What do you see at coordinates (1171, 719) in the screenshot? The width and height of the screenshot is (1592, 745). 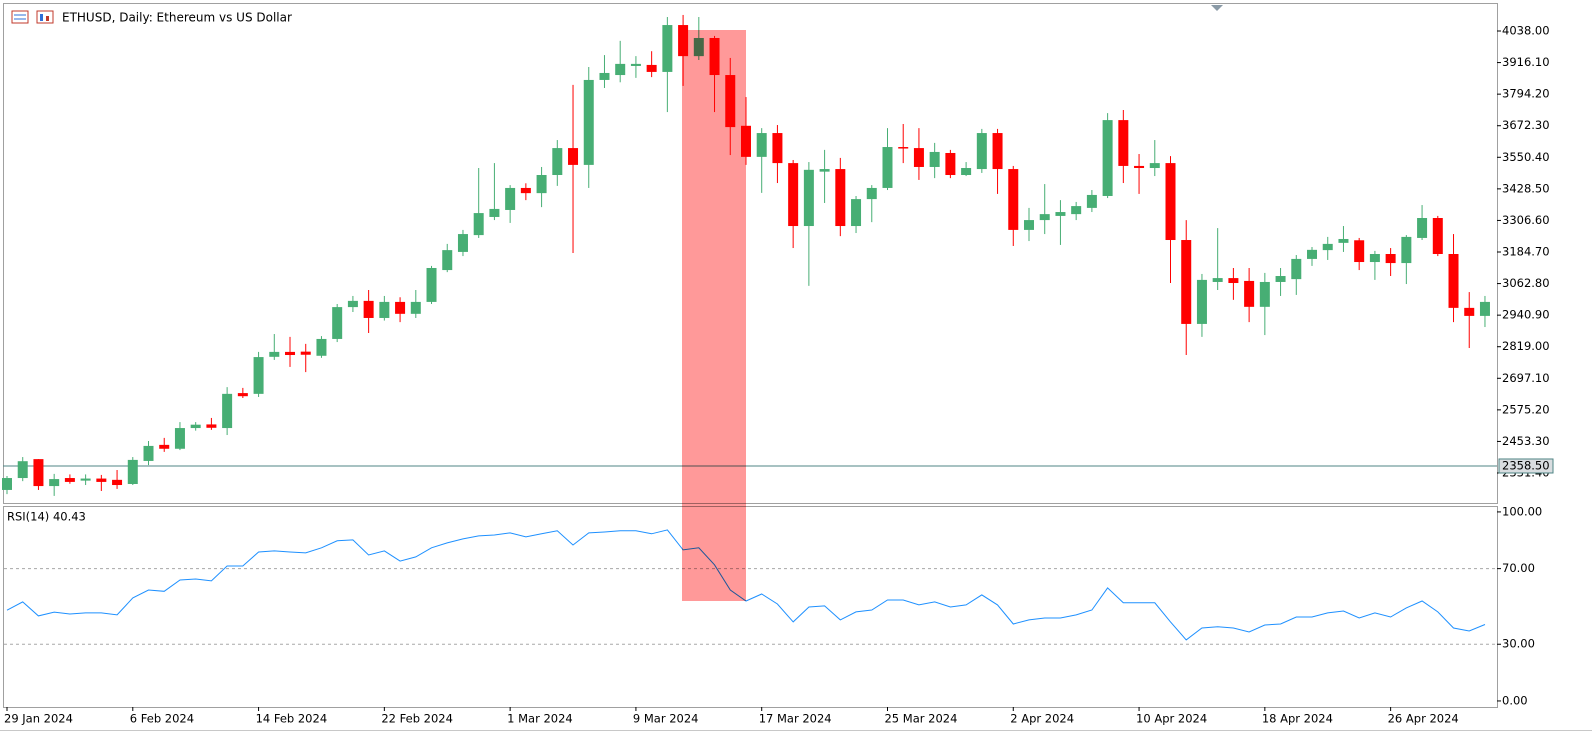 I see `x-tick-label: 10 Apr 2024` at bounding box center [1171, 719].